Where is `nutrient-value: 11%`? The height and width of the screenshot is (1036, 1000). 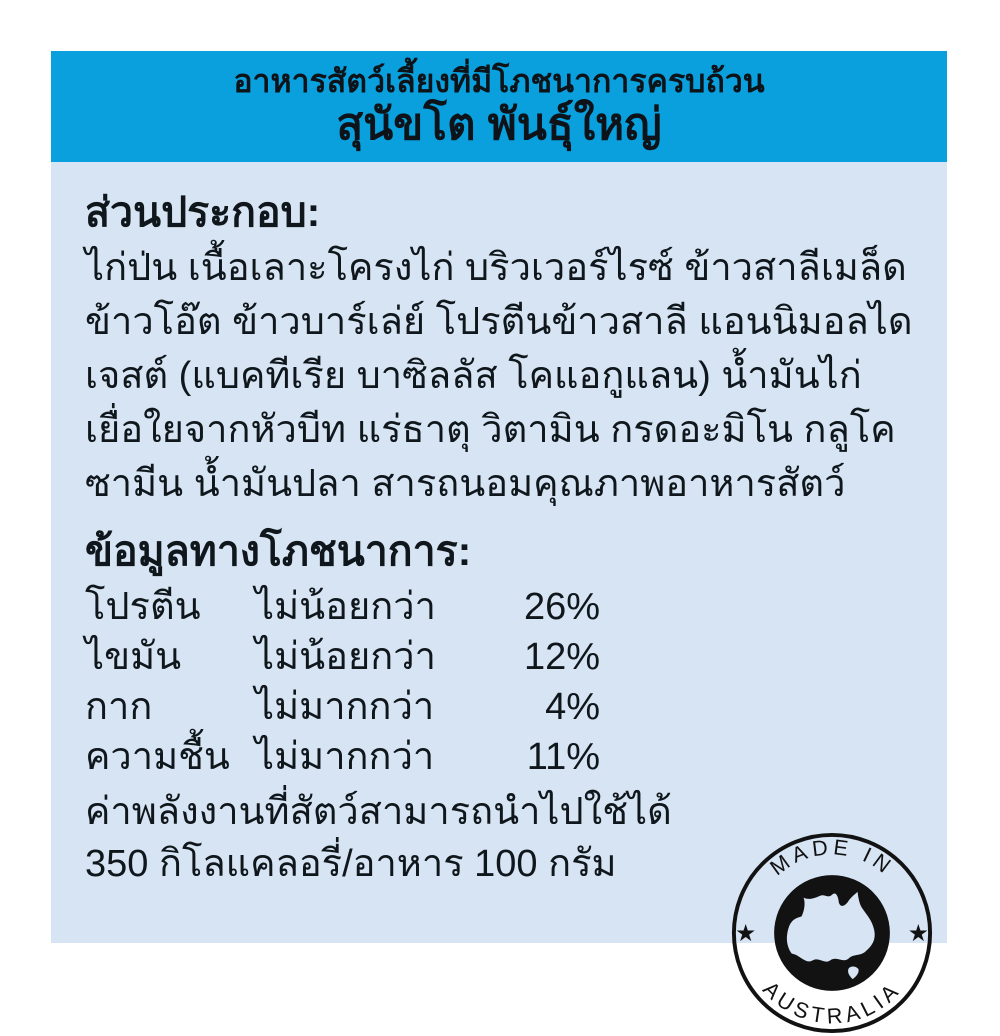 nutrient-value: 11% is located at coordinates (563, 757).